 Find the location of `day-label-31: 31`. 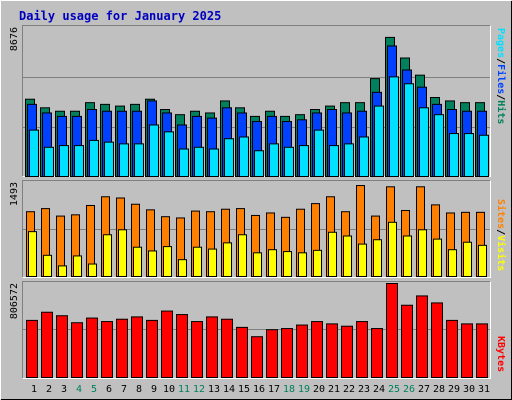

day-label-31: 31 is located at coordinates (484, 389).